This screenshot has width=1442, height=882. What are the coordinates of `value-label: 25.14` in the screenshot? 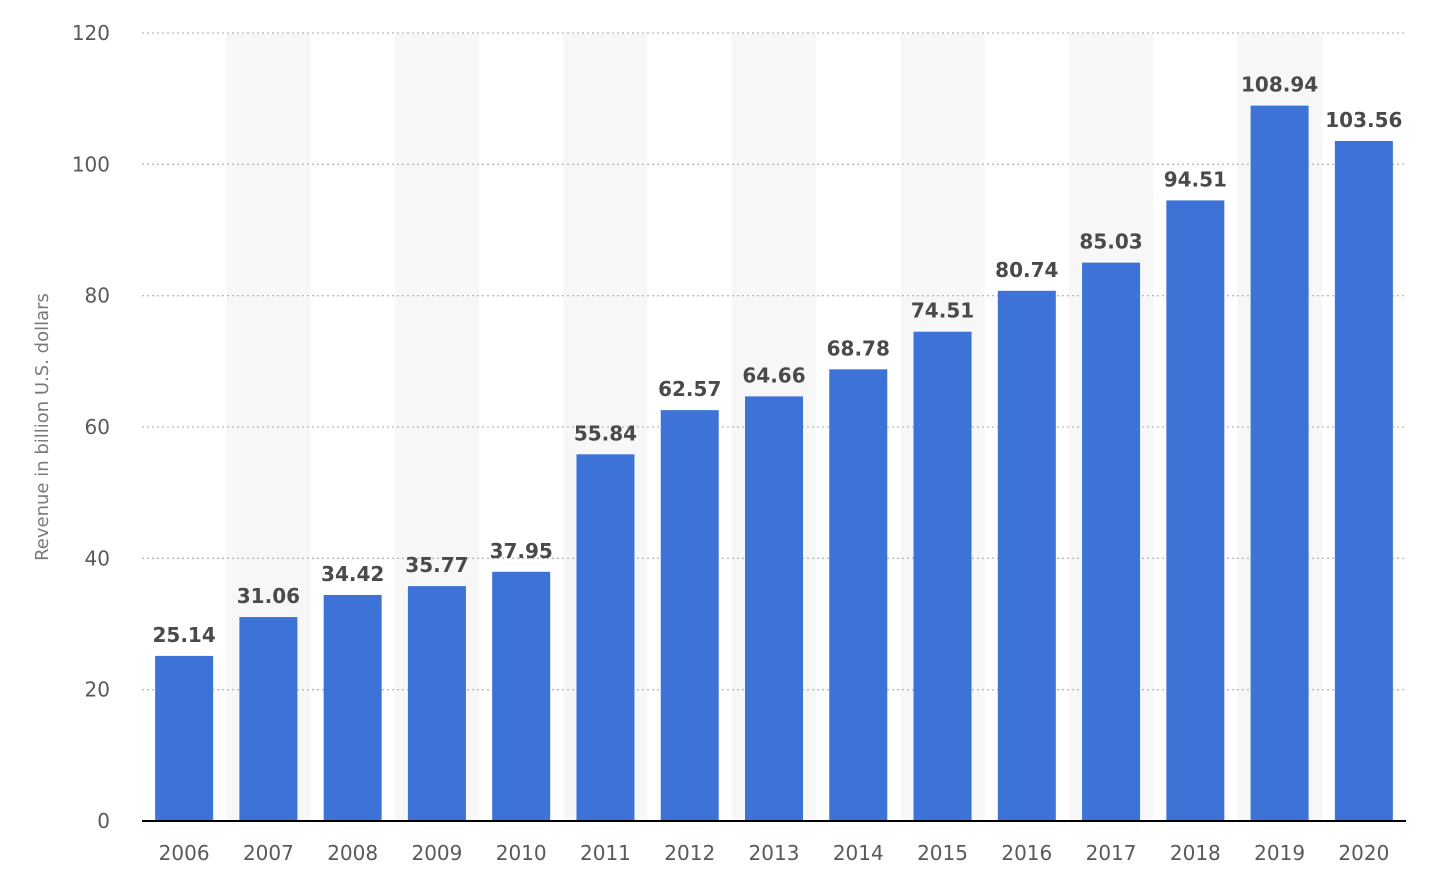 It's located at (184, 635).